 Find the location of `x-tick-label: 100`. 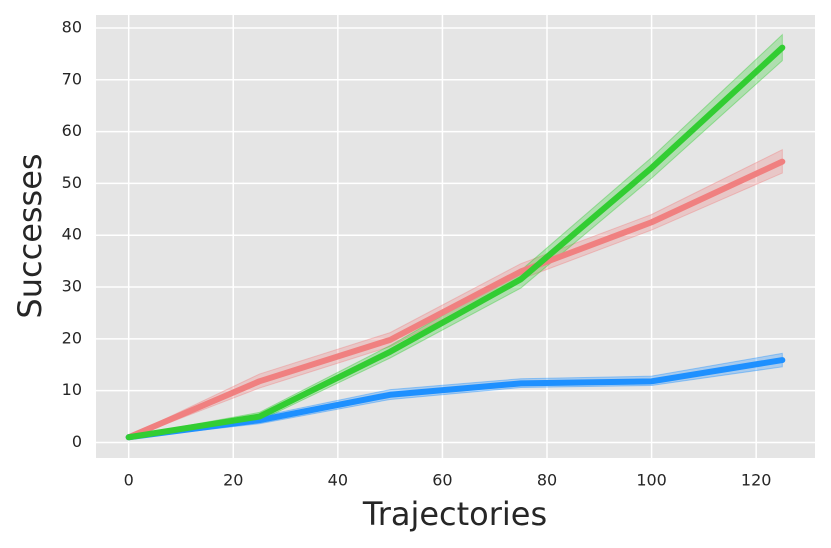

x-tick-label: 100 is located at coordinates (651, 480).